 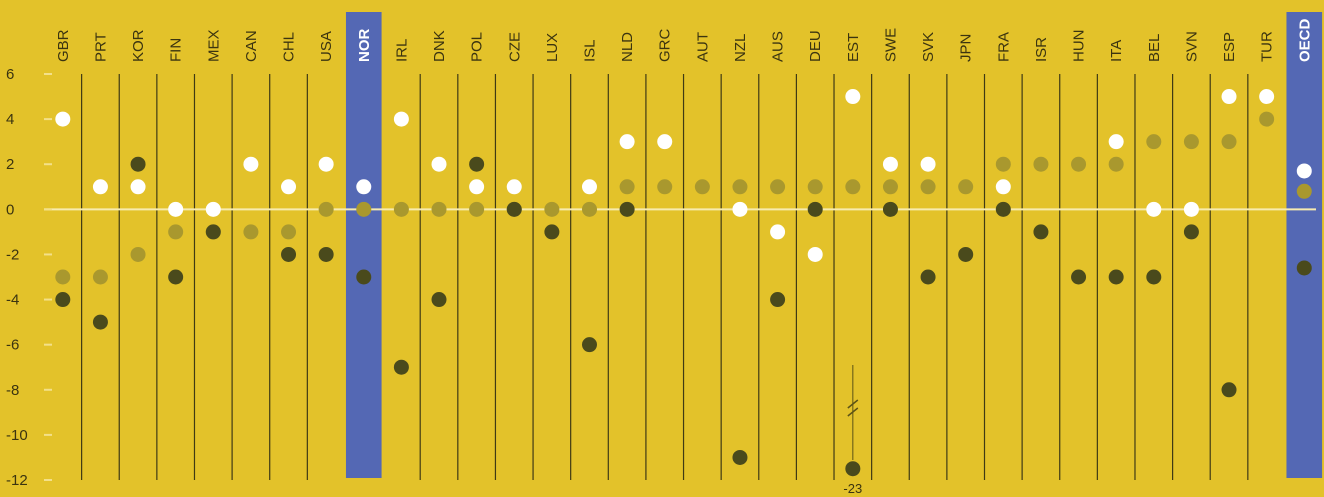 What do you see at coordinates (213, 45) in the screenshot?
I see `x-label-mex: MEX` at bounding box center [213, 45].